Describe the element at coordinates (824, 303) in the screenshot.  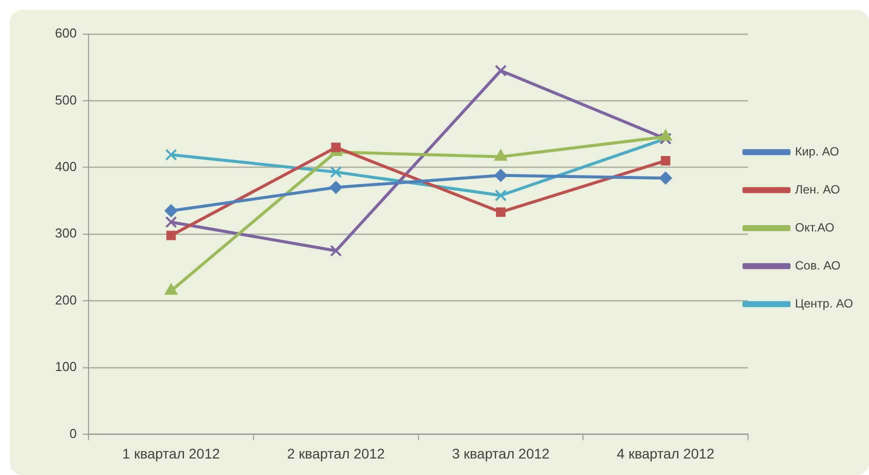
I see `legend-label: Центр. АО` at that location.